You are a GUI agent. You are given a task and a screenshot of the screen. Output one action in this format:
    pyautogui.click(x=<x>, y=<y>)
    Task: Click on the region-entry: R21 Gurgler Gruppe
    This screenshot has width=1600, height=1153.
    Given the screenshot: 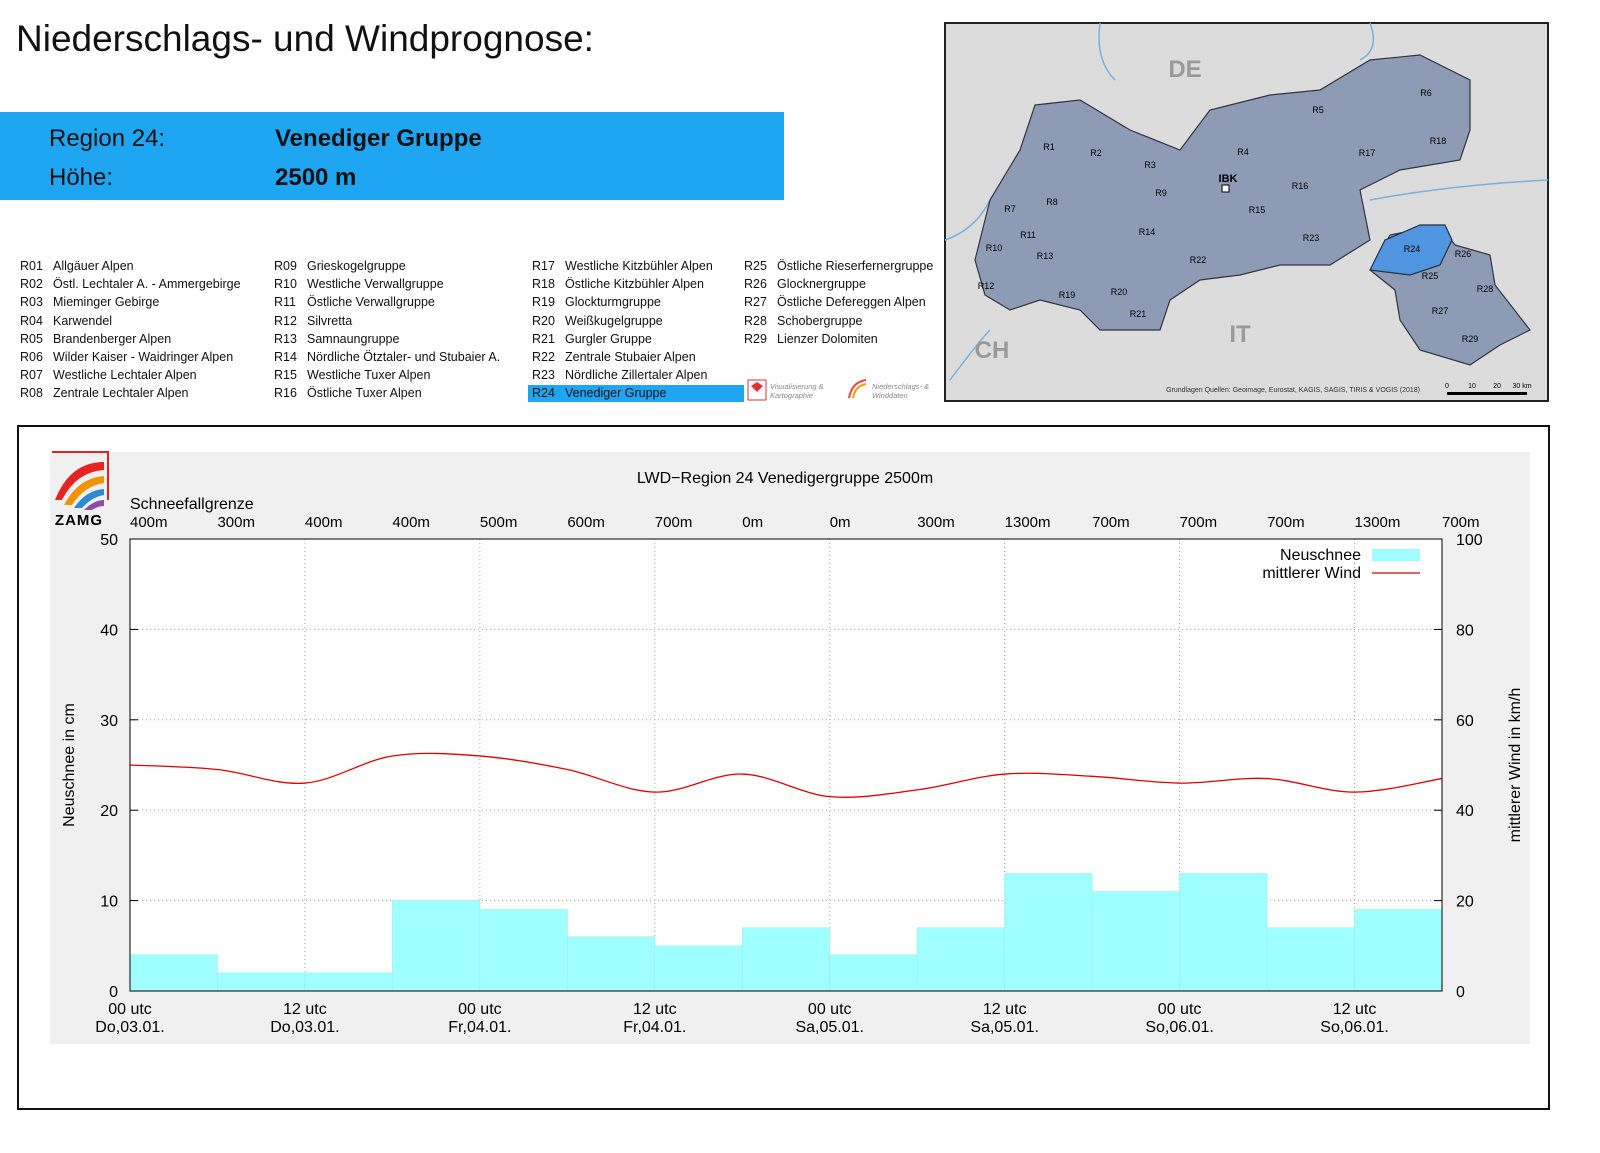 What is the action you would take?
    pyautogui.click(x=592, y=339)
    